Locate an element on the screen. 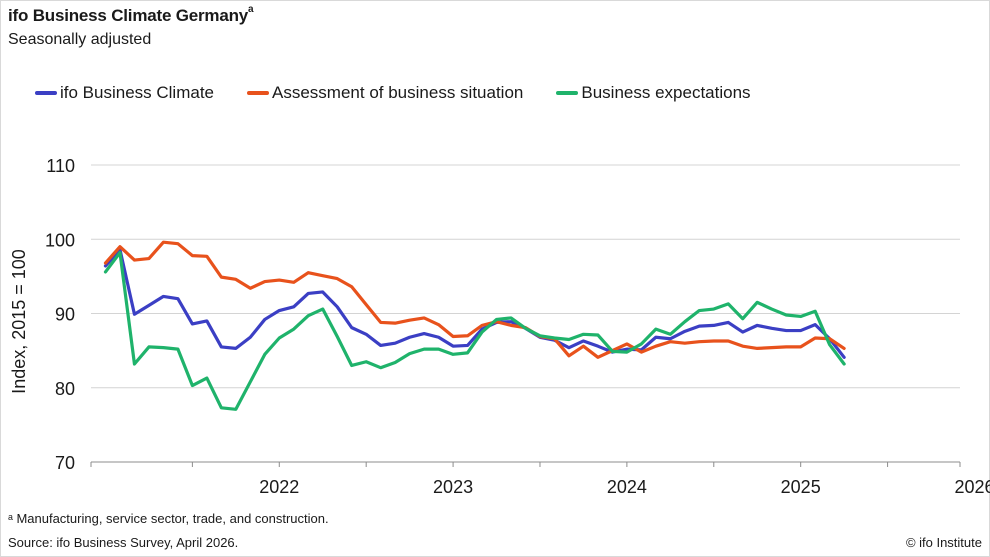 The height and width of the screenshot is (557, 990). chart-subtitle: Seasonally adjusted is located at coordinates (80, 39).